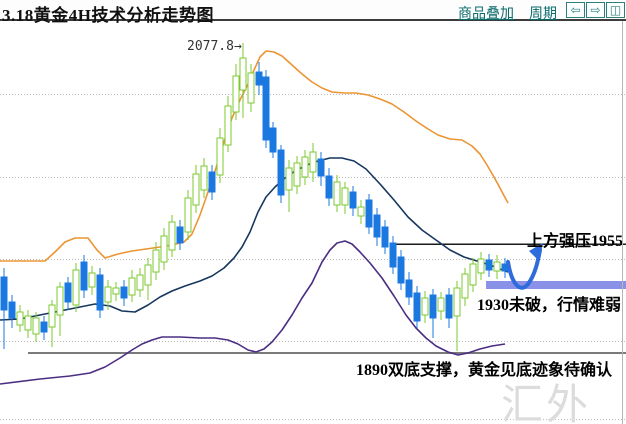  I want to click on period-link: 周期, so click(543, 14).